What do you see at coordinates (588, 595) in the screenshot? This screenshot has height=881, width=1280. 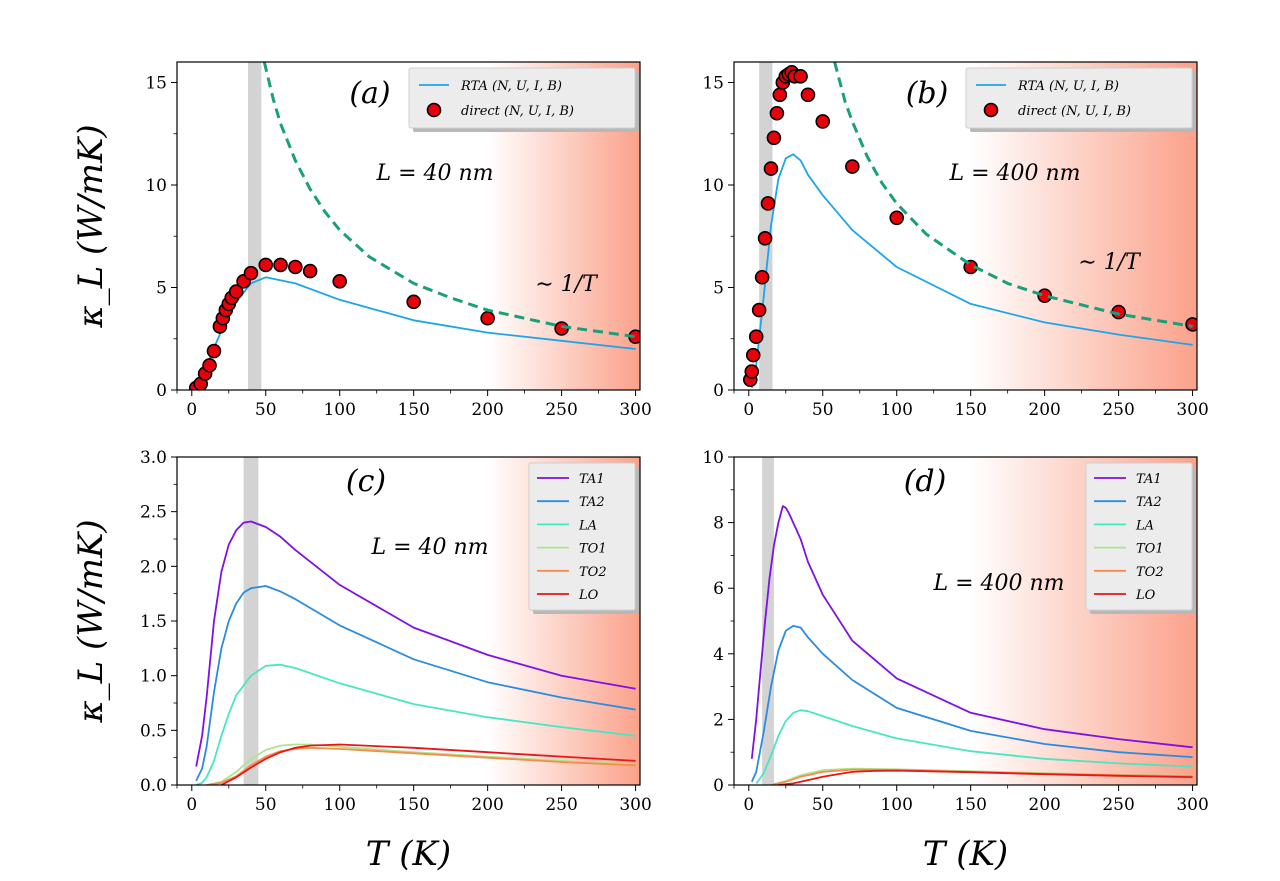 I see `legend-label-lo: LO` at bounding box center [588, 595].